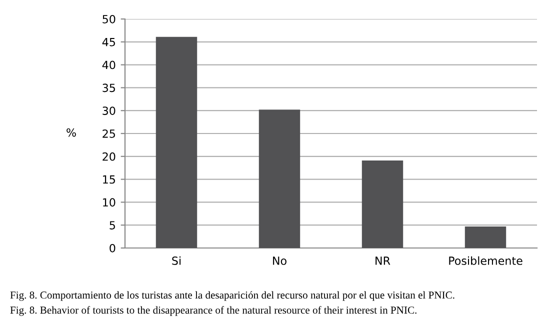 This screenshot has width=560, height=334. Describe the element at coordinates (109, 110) in the screenshot. I see `y-tick-label: 30` at that location.